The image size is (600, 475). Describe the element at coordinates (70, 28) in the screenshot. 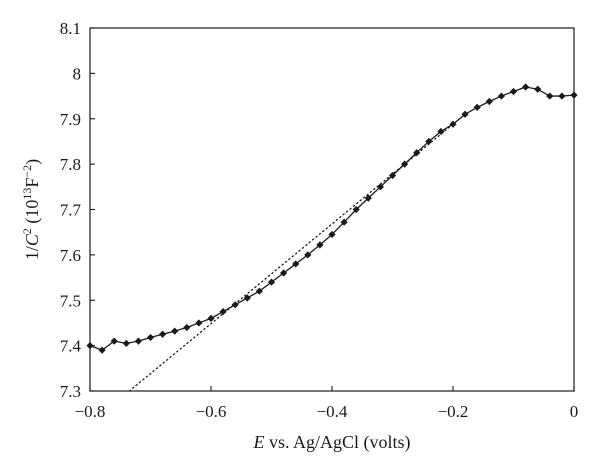

I see `y-tick-label: 8.1` at that location.